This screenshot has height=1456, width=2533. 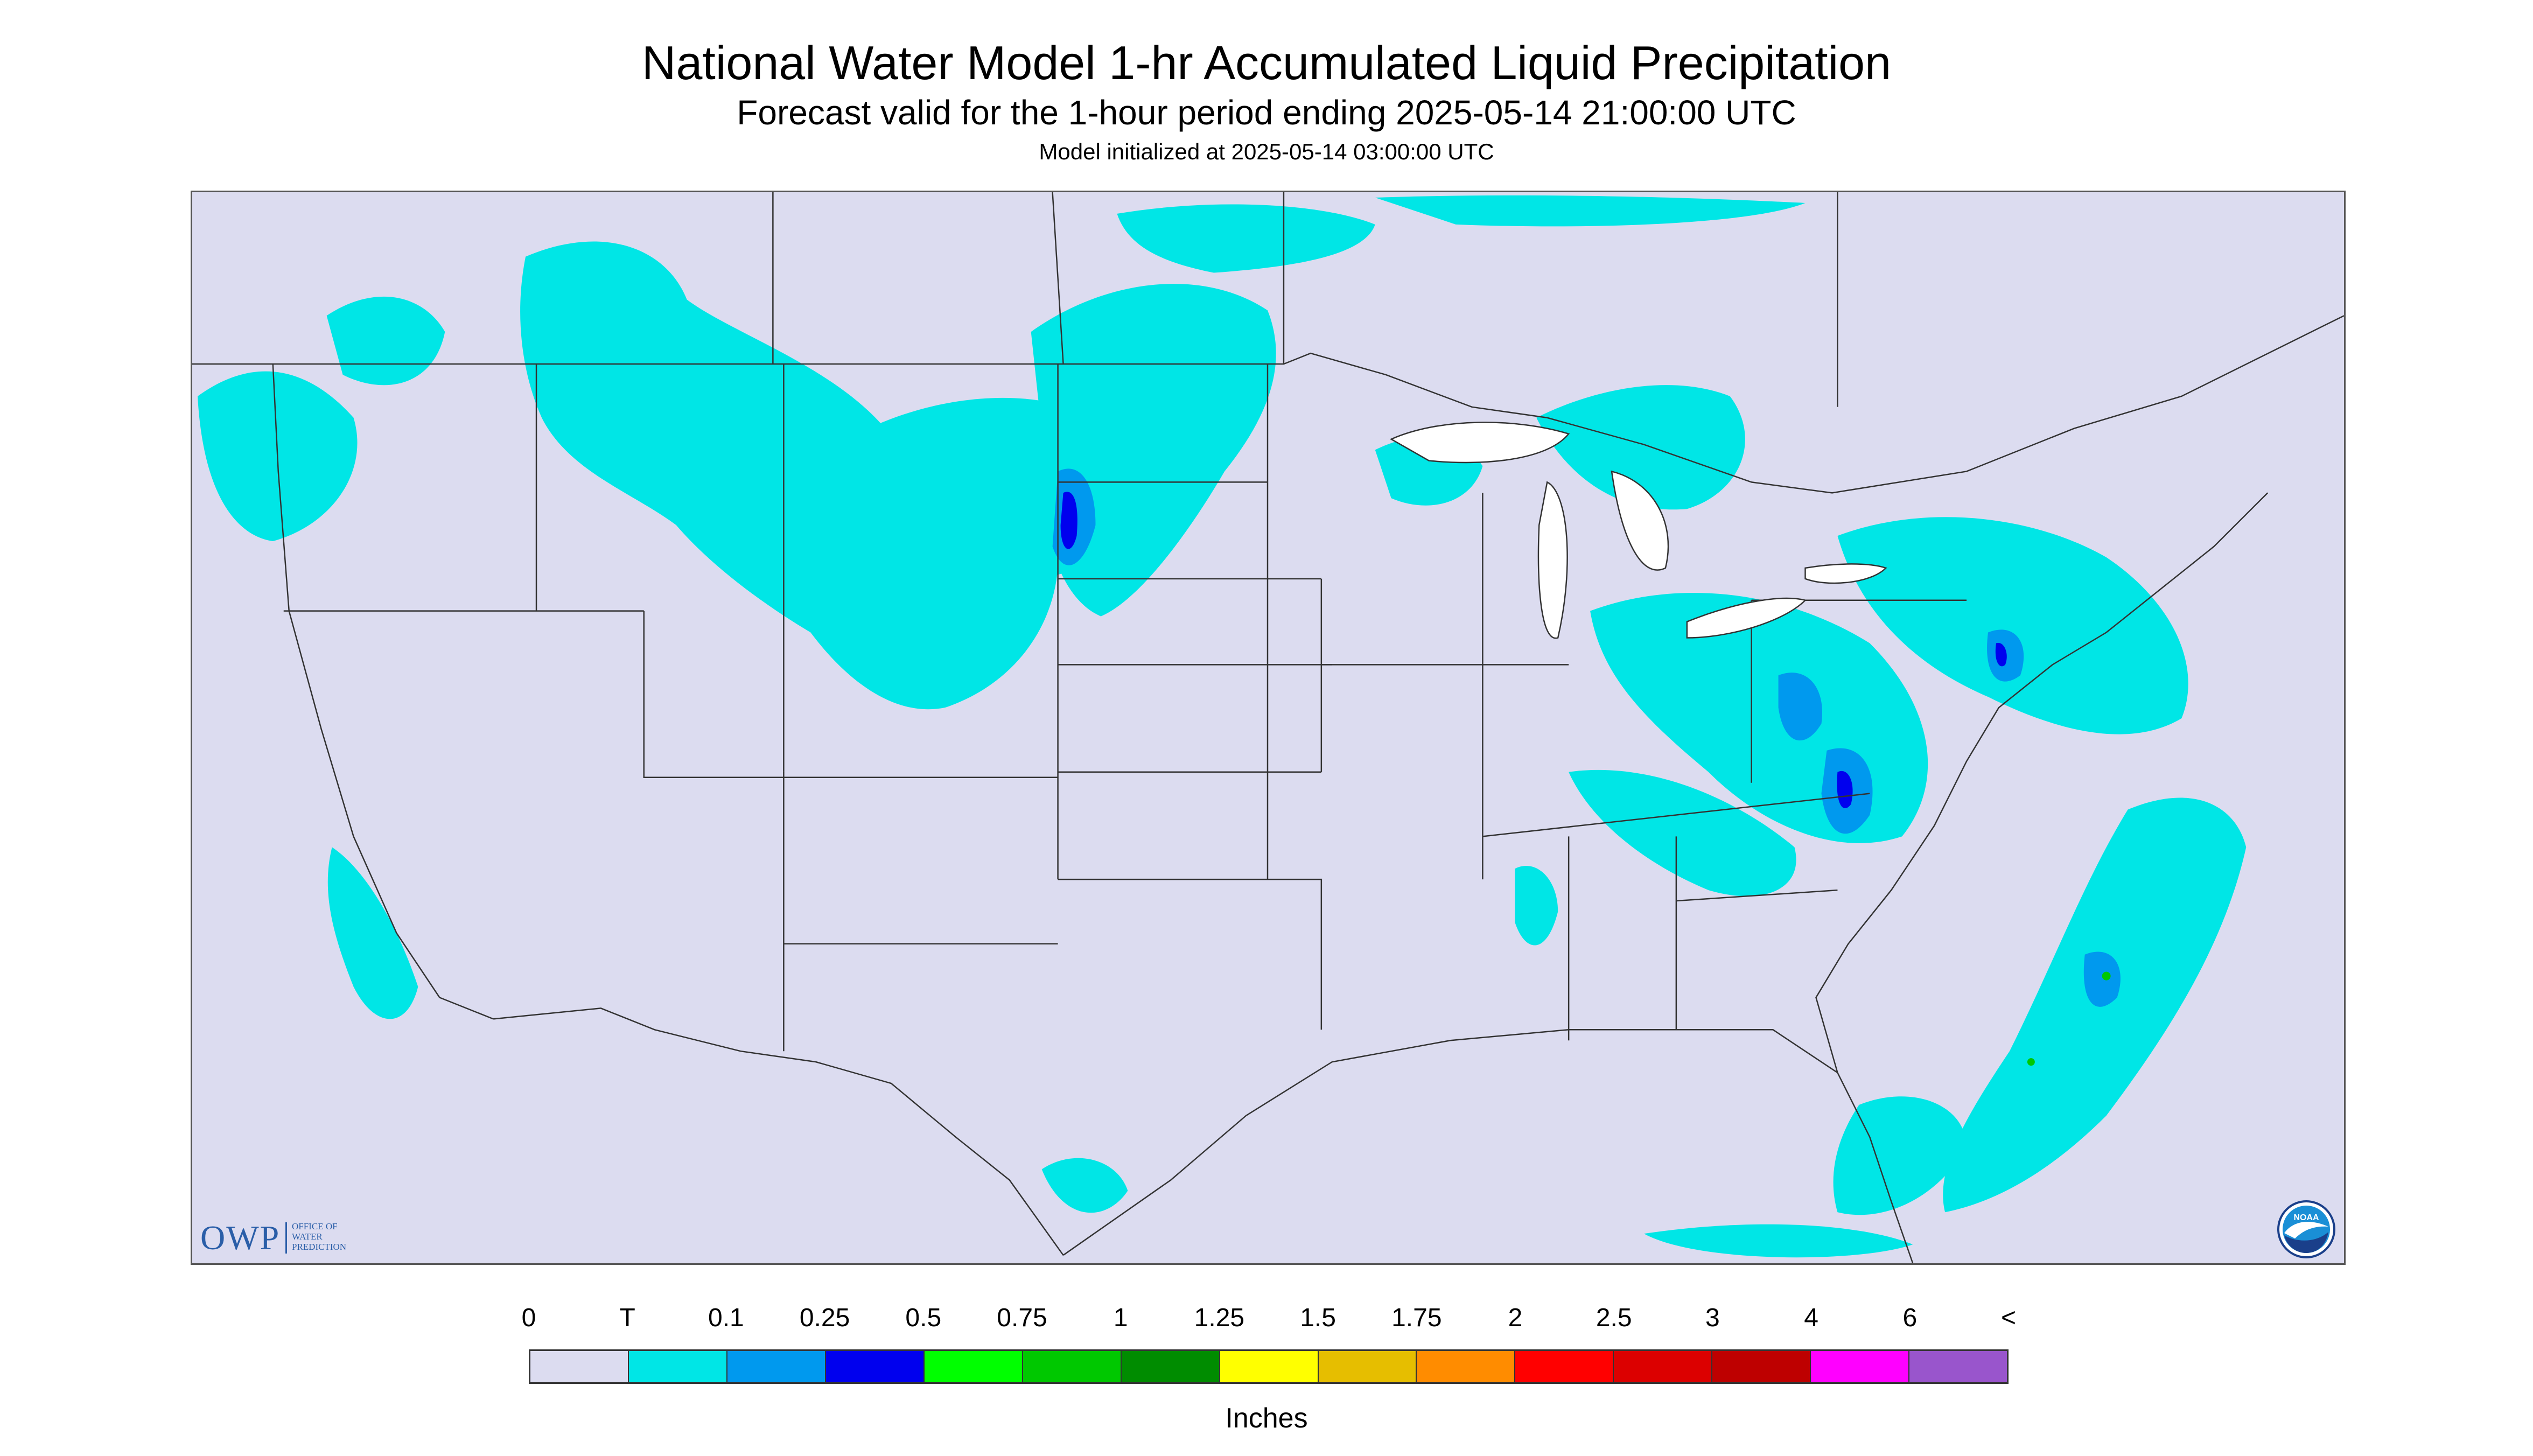 What do you see at coordinates (1268, 404) in the screenshot?
I see `canada-us-border` at bounding box center [1268, 404].